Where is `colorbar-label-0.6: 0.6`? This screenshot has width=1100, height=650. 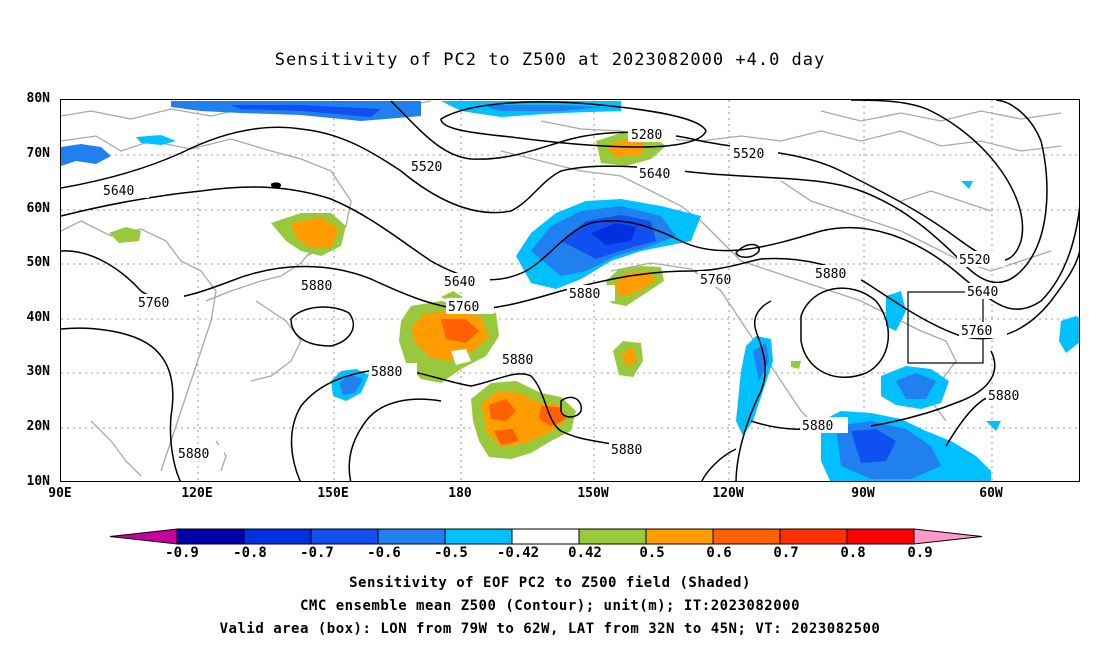
colorbar-label-0.6: 0.6 is located at coordinates (719, 553).